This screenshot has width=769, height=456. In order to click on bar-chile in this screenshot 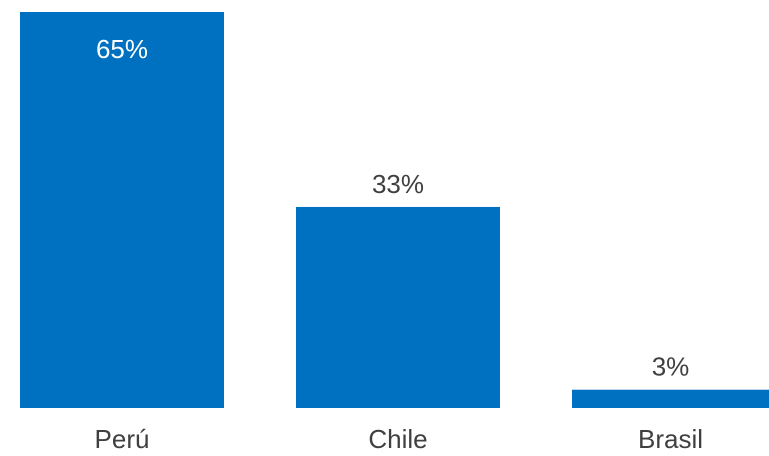, I will do `click(398, 307)`.